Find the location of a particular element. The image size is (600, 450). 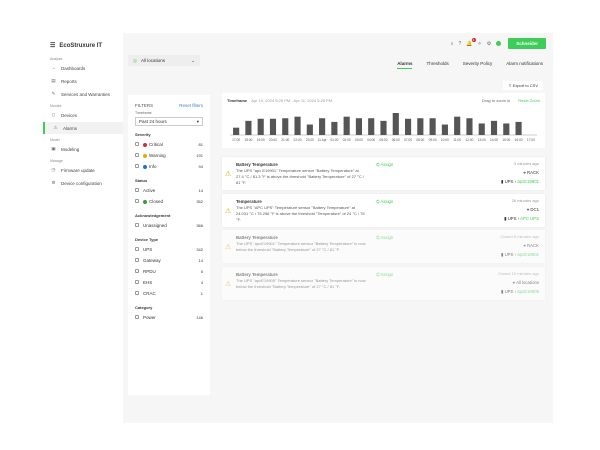

filter-option: Info 94 is located at coordinates (169, 166).